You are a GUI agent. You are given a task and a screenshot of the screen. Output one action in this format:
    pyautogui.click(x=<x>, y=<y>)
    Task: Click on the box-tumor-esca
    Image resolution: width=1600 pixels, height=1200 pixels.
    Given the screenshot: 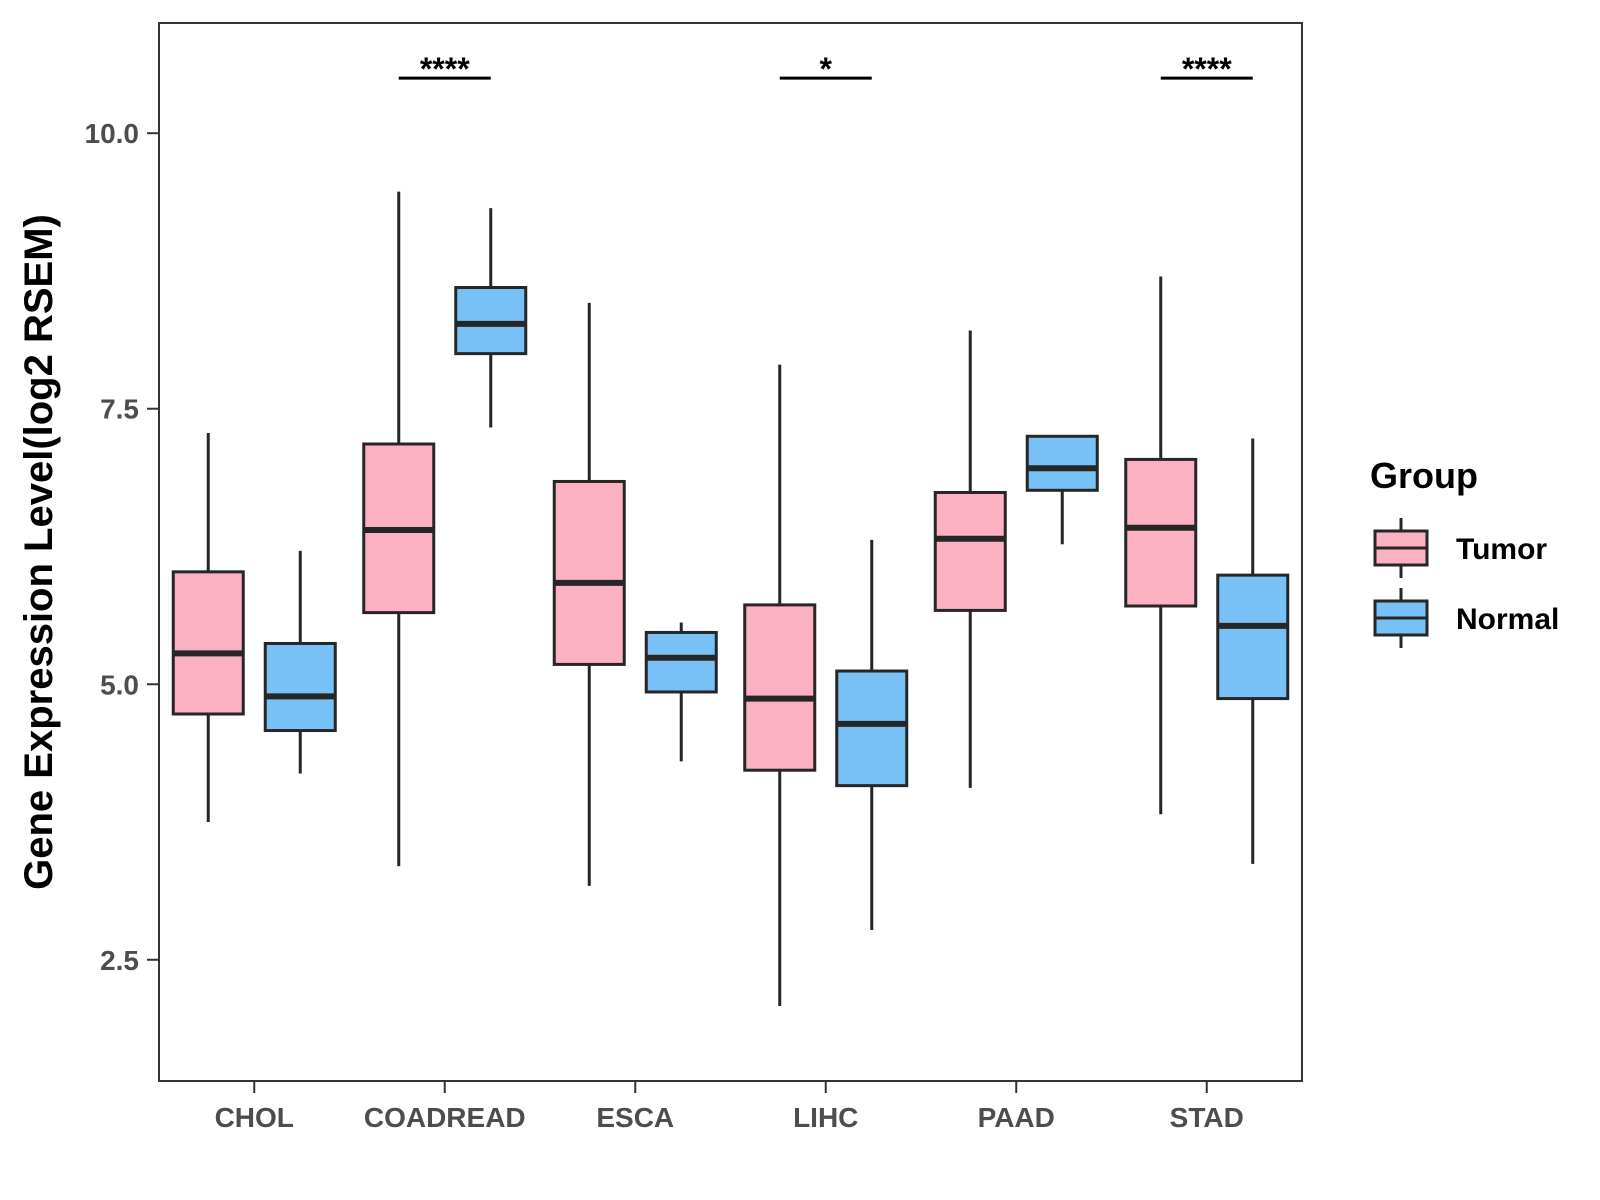 What is the action you would take?
    pyautogui.click(x=589, y=594)
    